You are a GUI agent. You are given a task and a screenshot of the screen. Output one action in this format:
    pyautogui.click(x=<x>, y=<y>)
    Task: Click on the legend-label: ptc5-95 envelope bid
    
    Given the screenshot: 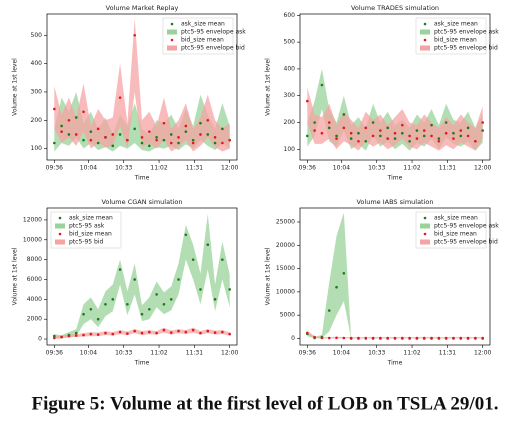 What is the action you would take?
    pyautogui.click(x=213, y=48)
    